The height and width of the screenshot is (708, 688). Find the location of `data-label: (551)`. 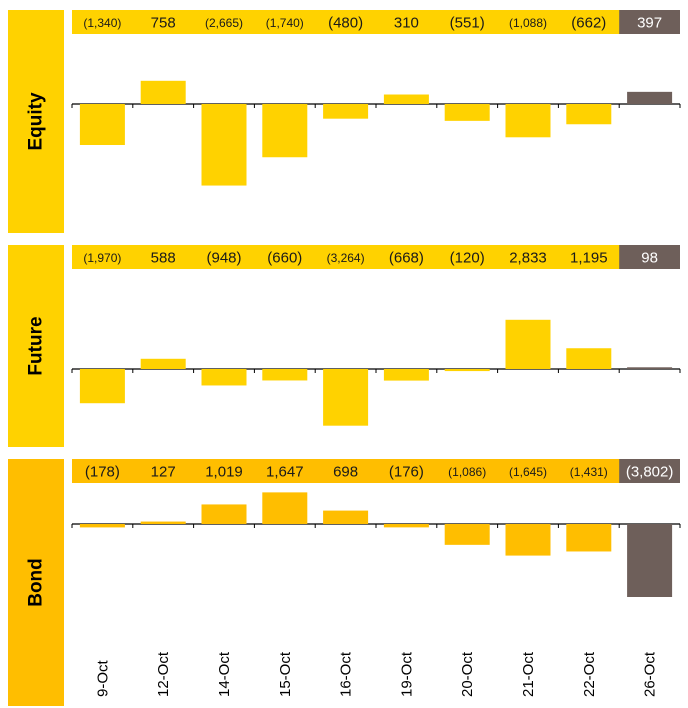

data-label: (551) is located at coordinates (467, 23).